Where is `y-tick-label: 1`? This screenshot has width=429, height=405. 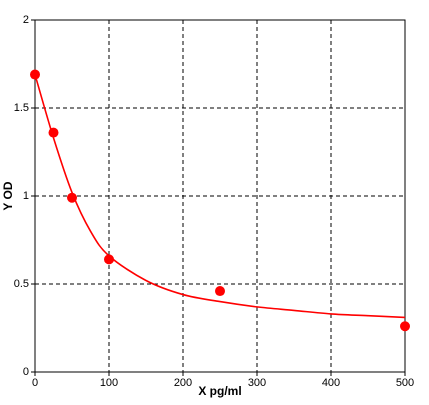 y-tick-label: 1 is located at coordinates (26, 196).